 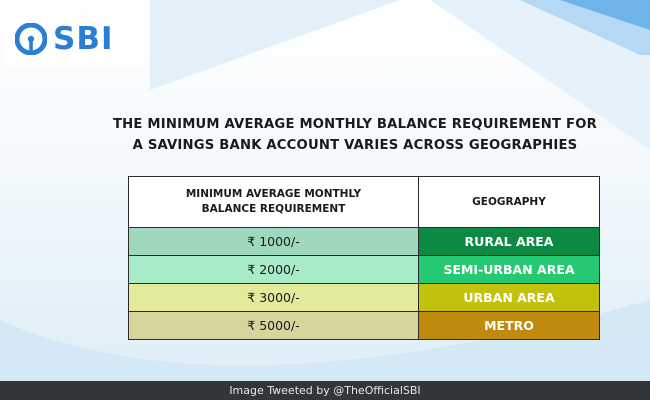 I want to click on header-geography: GEOGRAPHY, so click(x=509, y=202).